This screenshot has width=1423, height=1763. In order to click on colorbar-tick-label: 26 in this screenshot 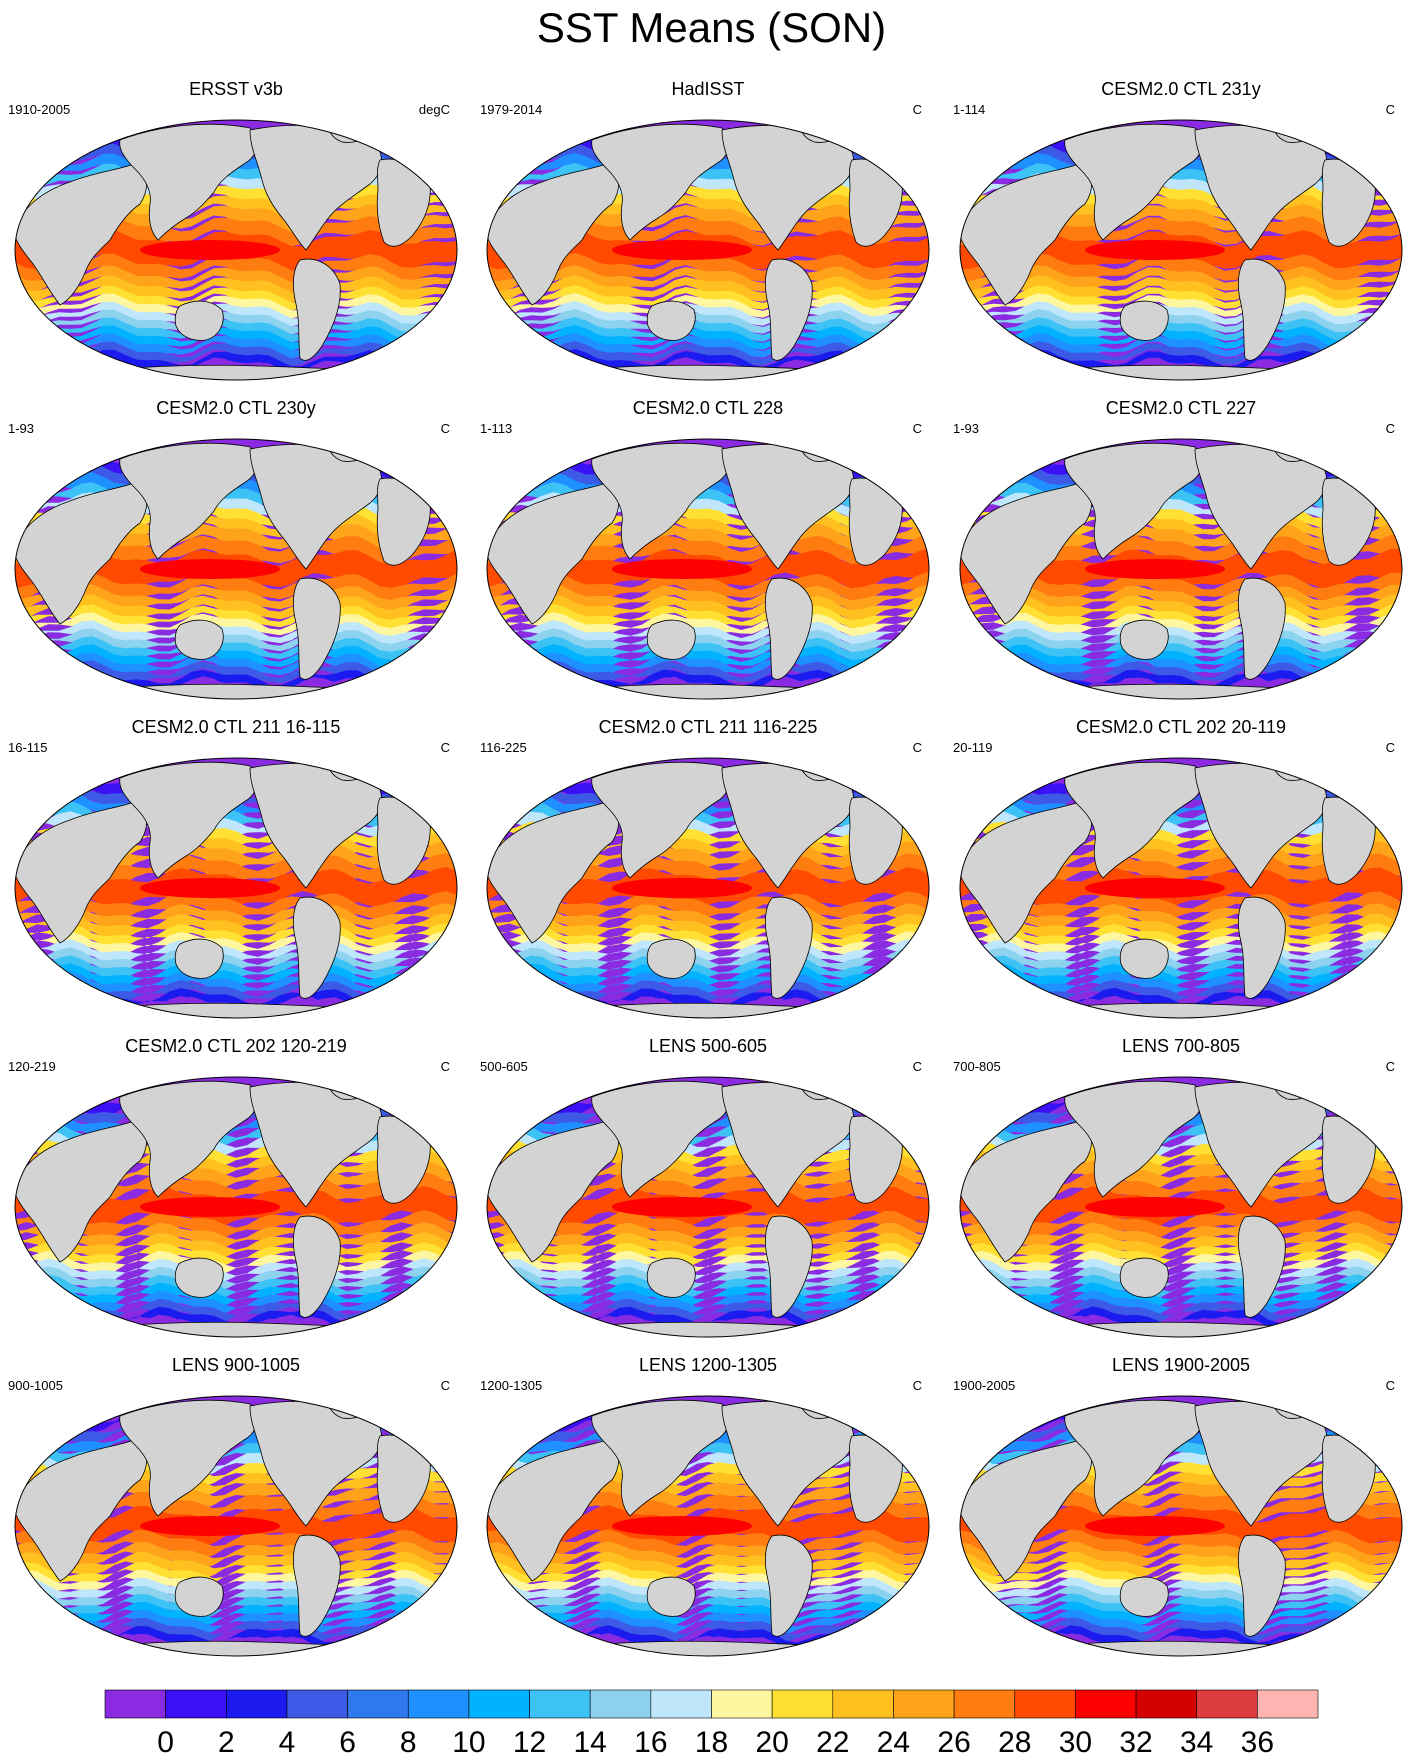, I will do `click(953, 1742)`.